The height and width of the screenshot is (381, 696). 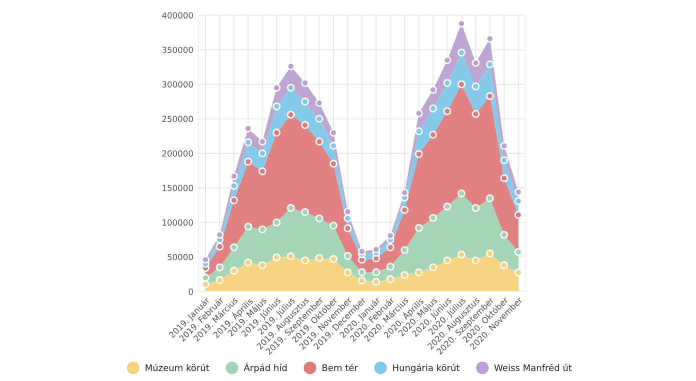 I want to click on y-tick-label: 150000, so click(x=177, y=188).